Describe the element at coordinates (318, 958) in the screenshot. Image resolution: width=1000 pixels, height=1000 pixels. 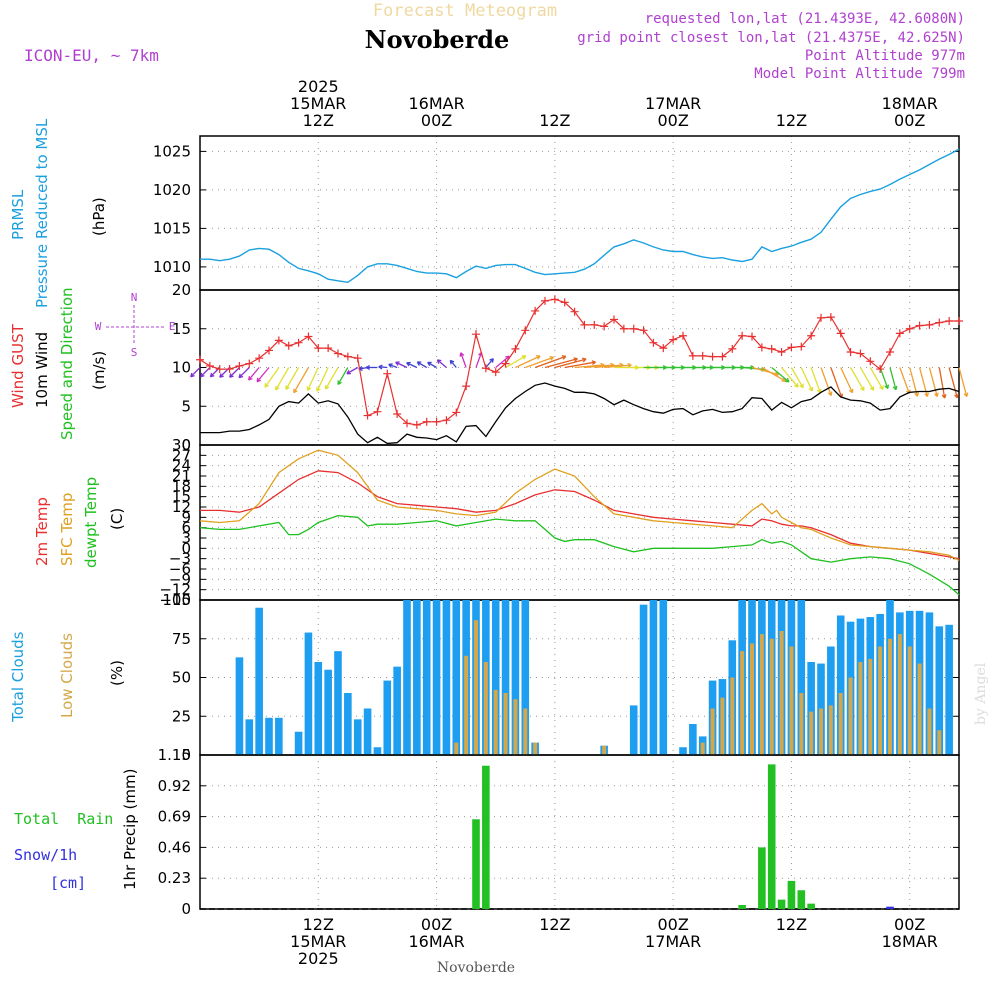
I see `bottom-time-label: 2025` at that location.